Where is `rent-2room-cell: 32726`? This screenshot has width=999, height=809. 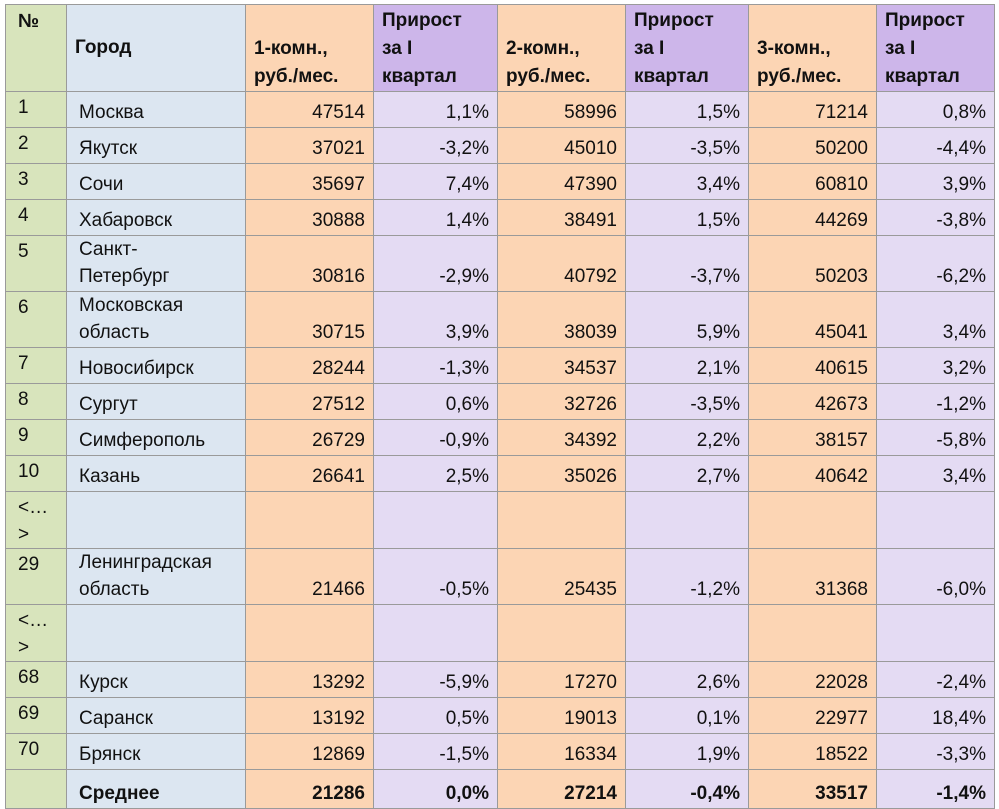 rent-2room-cell: 32726 is located at coordinates (561, 401).